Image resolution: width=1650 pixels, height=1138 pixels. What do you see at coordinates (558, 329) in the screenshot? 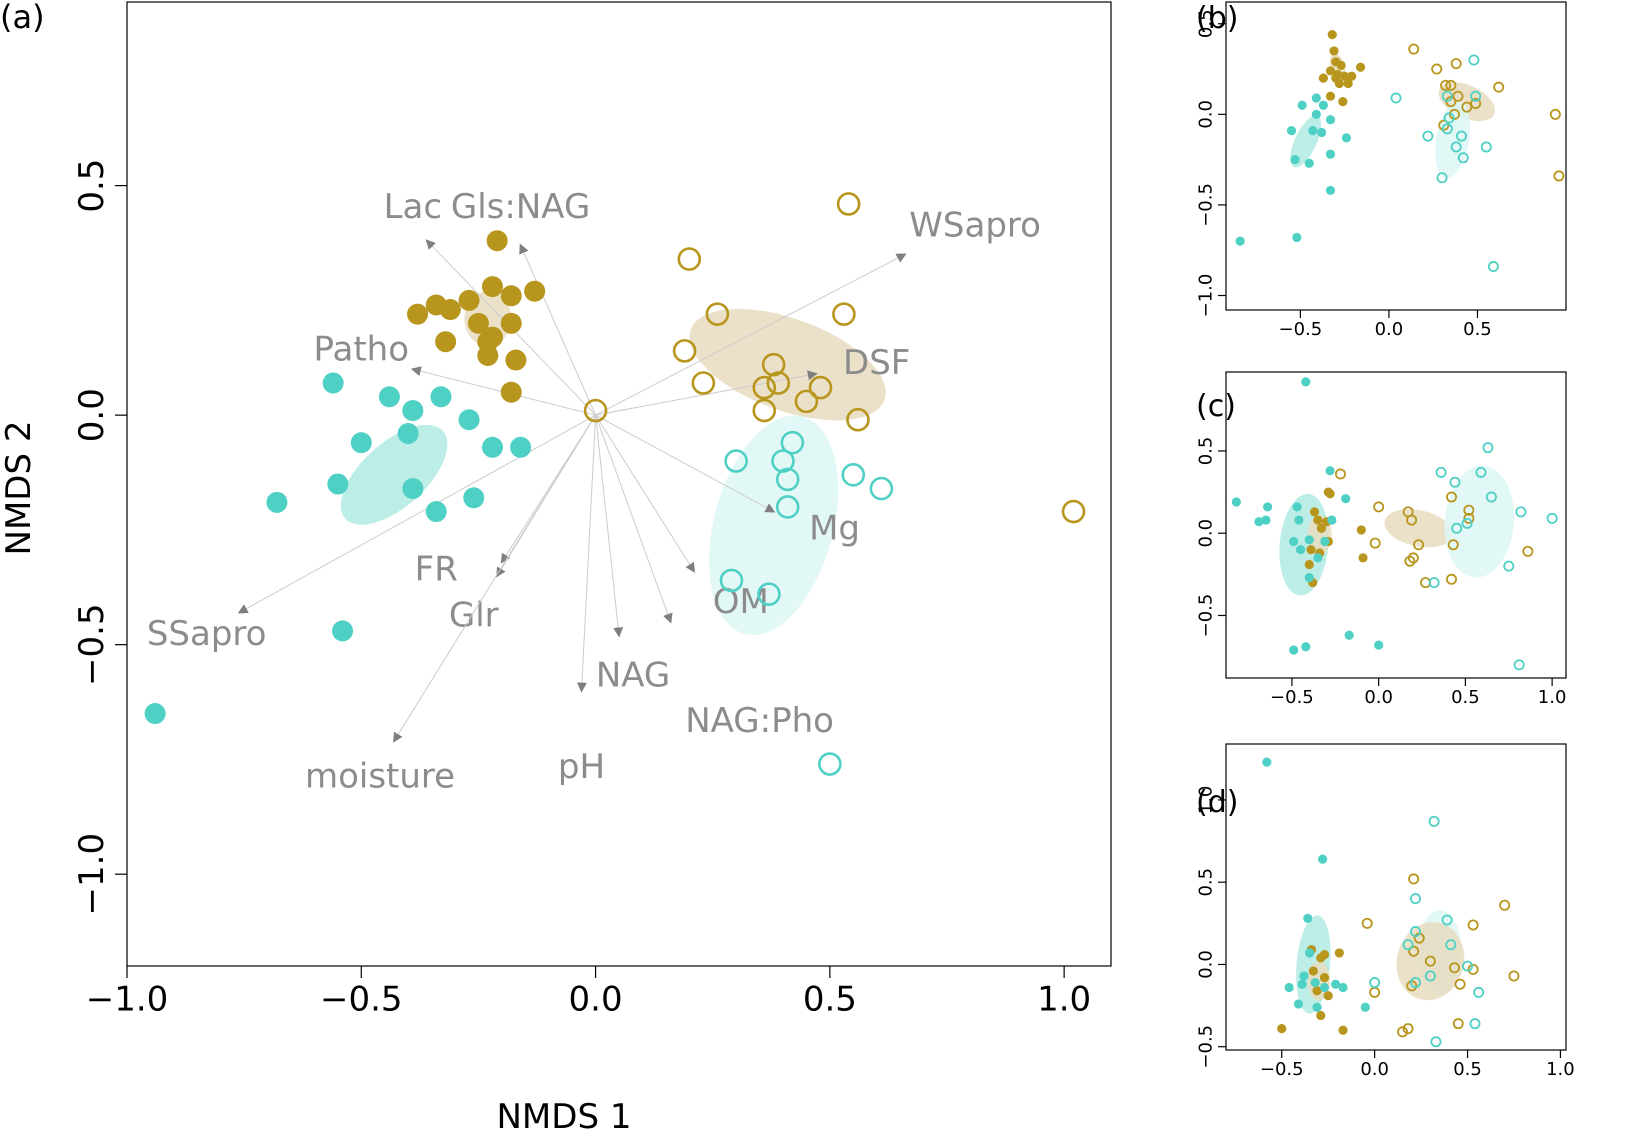
I see `vector-gls-nag` at bounding box center [558, 329].